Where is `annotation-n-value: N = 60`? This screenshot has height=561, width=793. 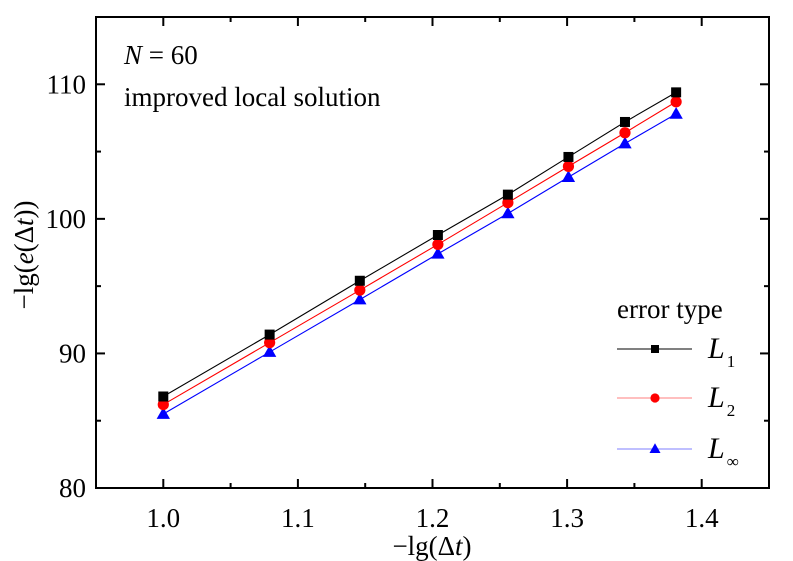 annotation-n-value: N = 60 is located at coordinates (160, 55).